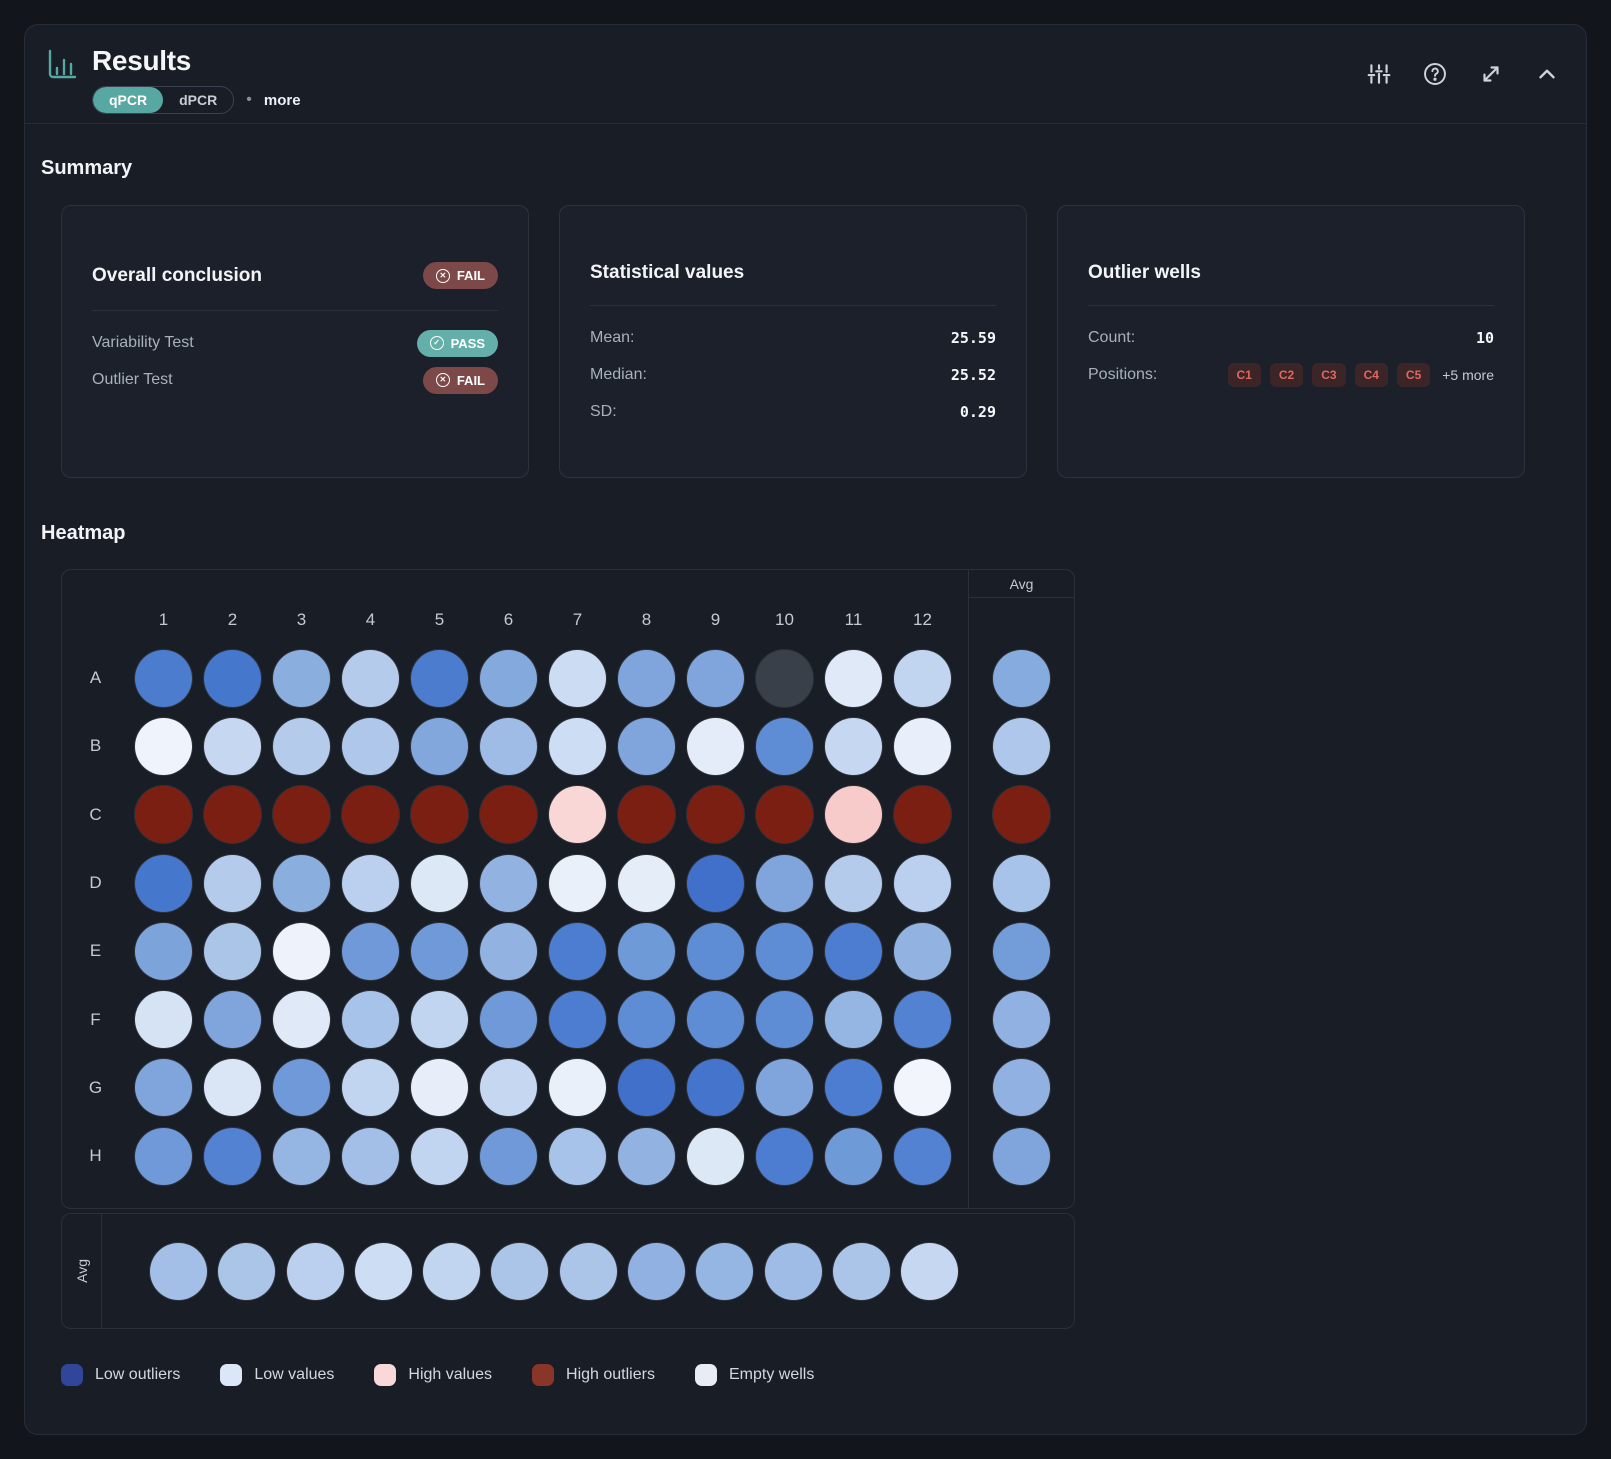 The image size is (1611, 1459). Describe the element at coordinates (439, 883) in the screenshot. I see `well-D5` at that location.